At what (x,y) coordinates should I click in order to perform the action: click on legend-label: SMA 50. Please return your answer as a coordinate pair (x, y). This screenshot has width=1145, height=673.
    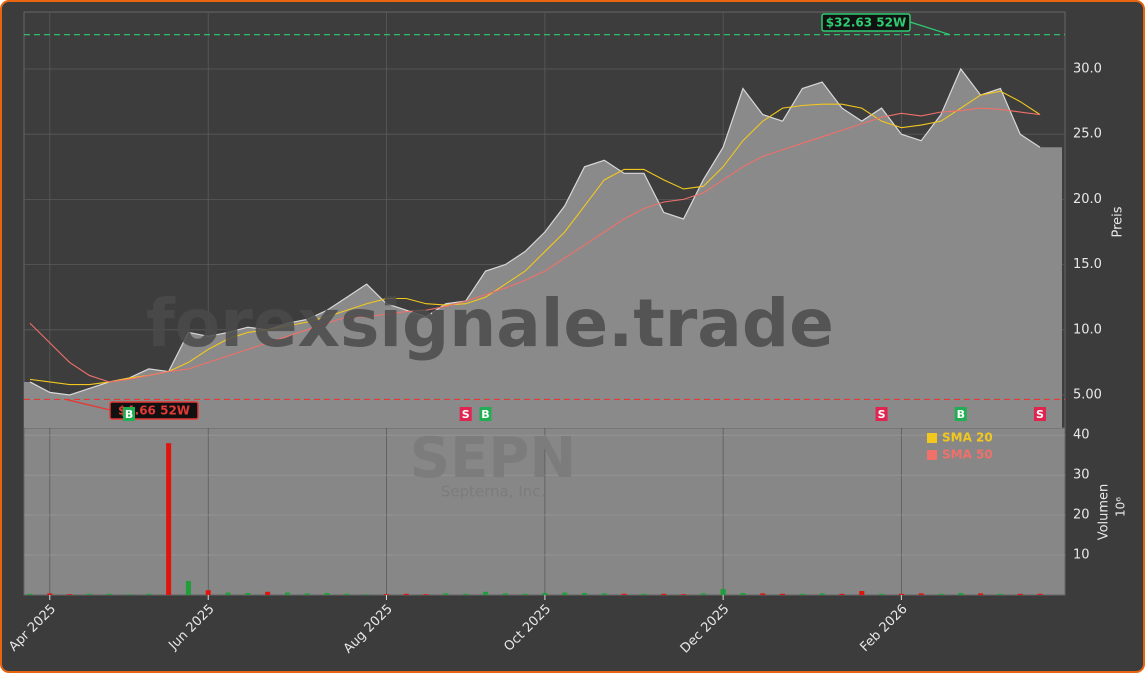
    Looking at the image, I should click on (967, 455).